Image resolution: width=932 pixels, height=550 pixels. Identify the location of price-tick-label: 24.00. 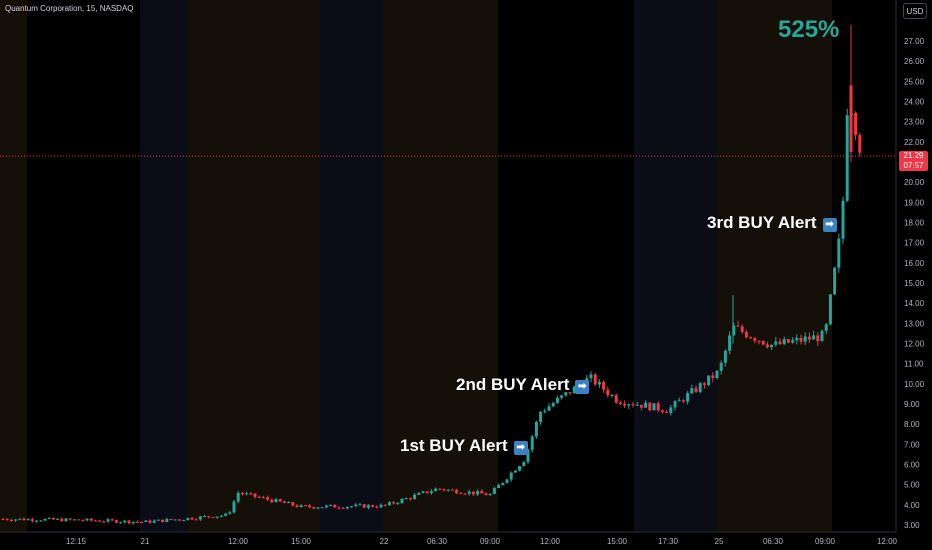
(914, 102).